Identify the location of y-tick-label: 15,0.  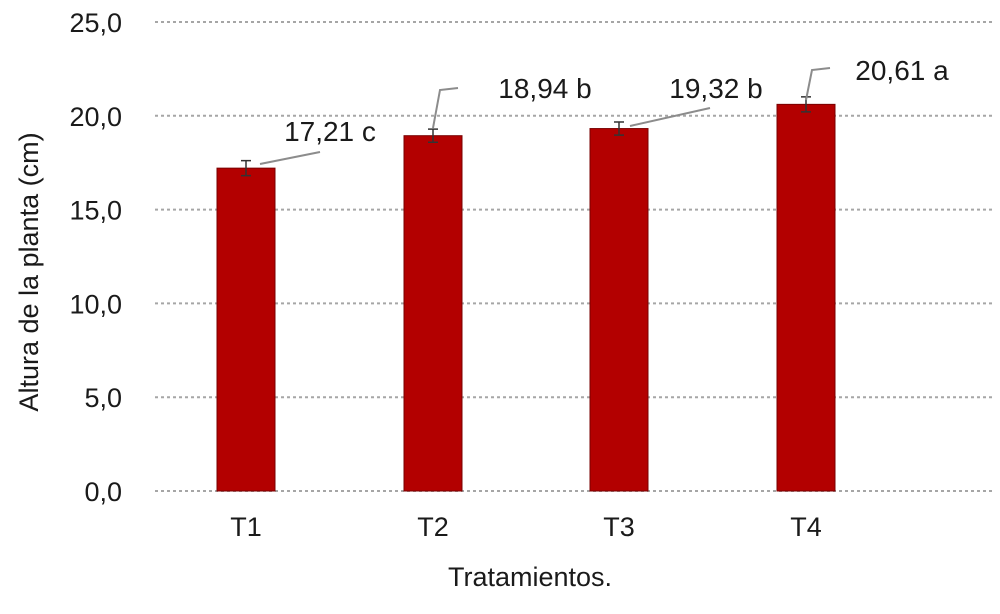
(95, 211).